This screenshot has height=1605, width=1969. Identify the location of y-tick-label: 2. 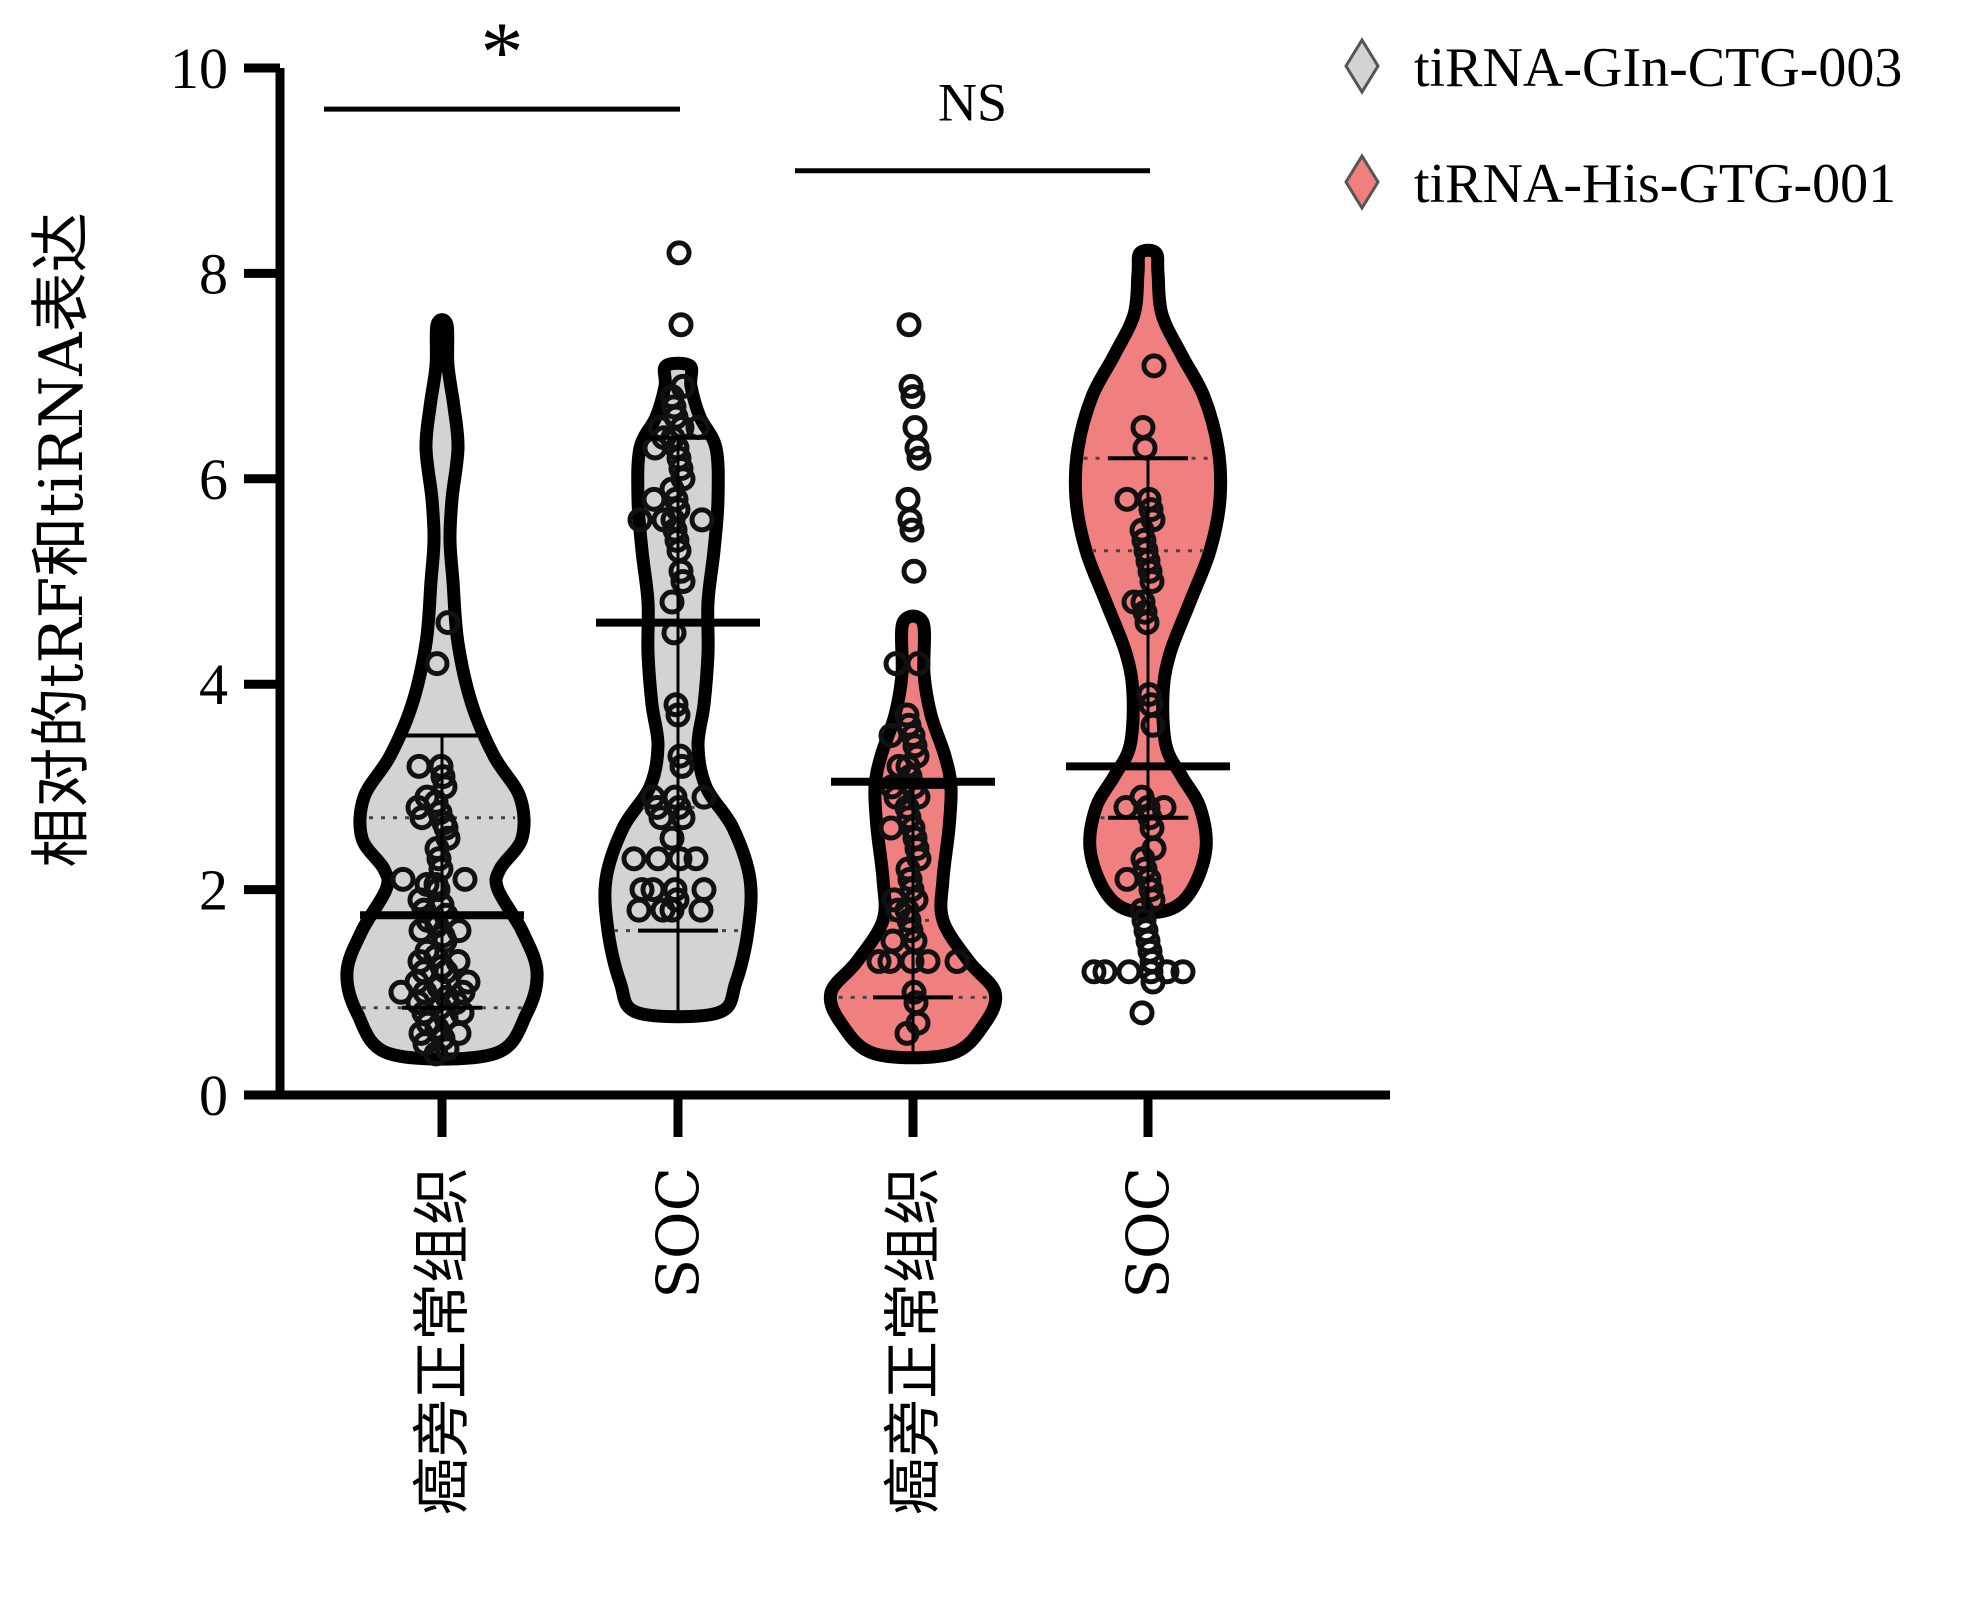
(213, 890).